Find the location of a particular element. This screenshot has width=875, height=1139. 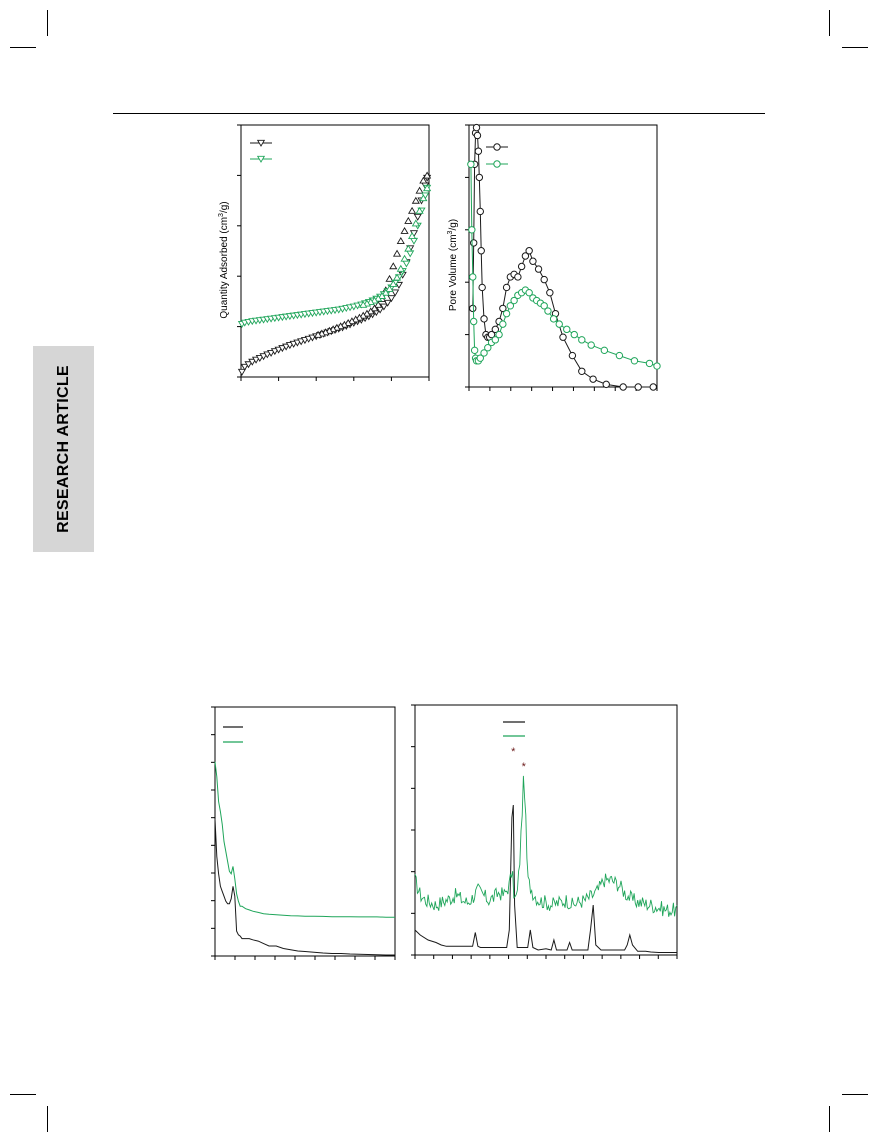

isotherm-chart: Quantity Adsorbed (cm3/g) is located at coordinates (325, 252).